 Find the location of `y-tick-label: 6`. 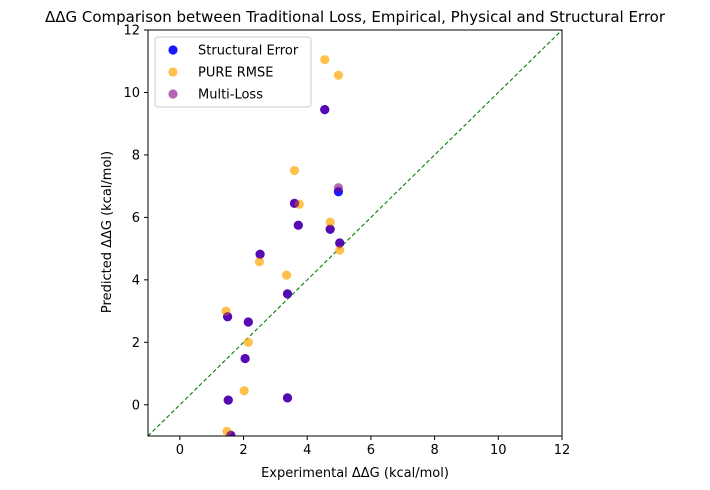

y-tick-label: 6 is located at coordinates (136, 218).